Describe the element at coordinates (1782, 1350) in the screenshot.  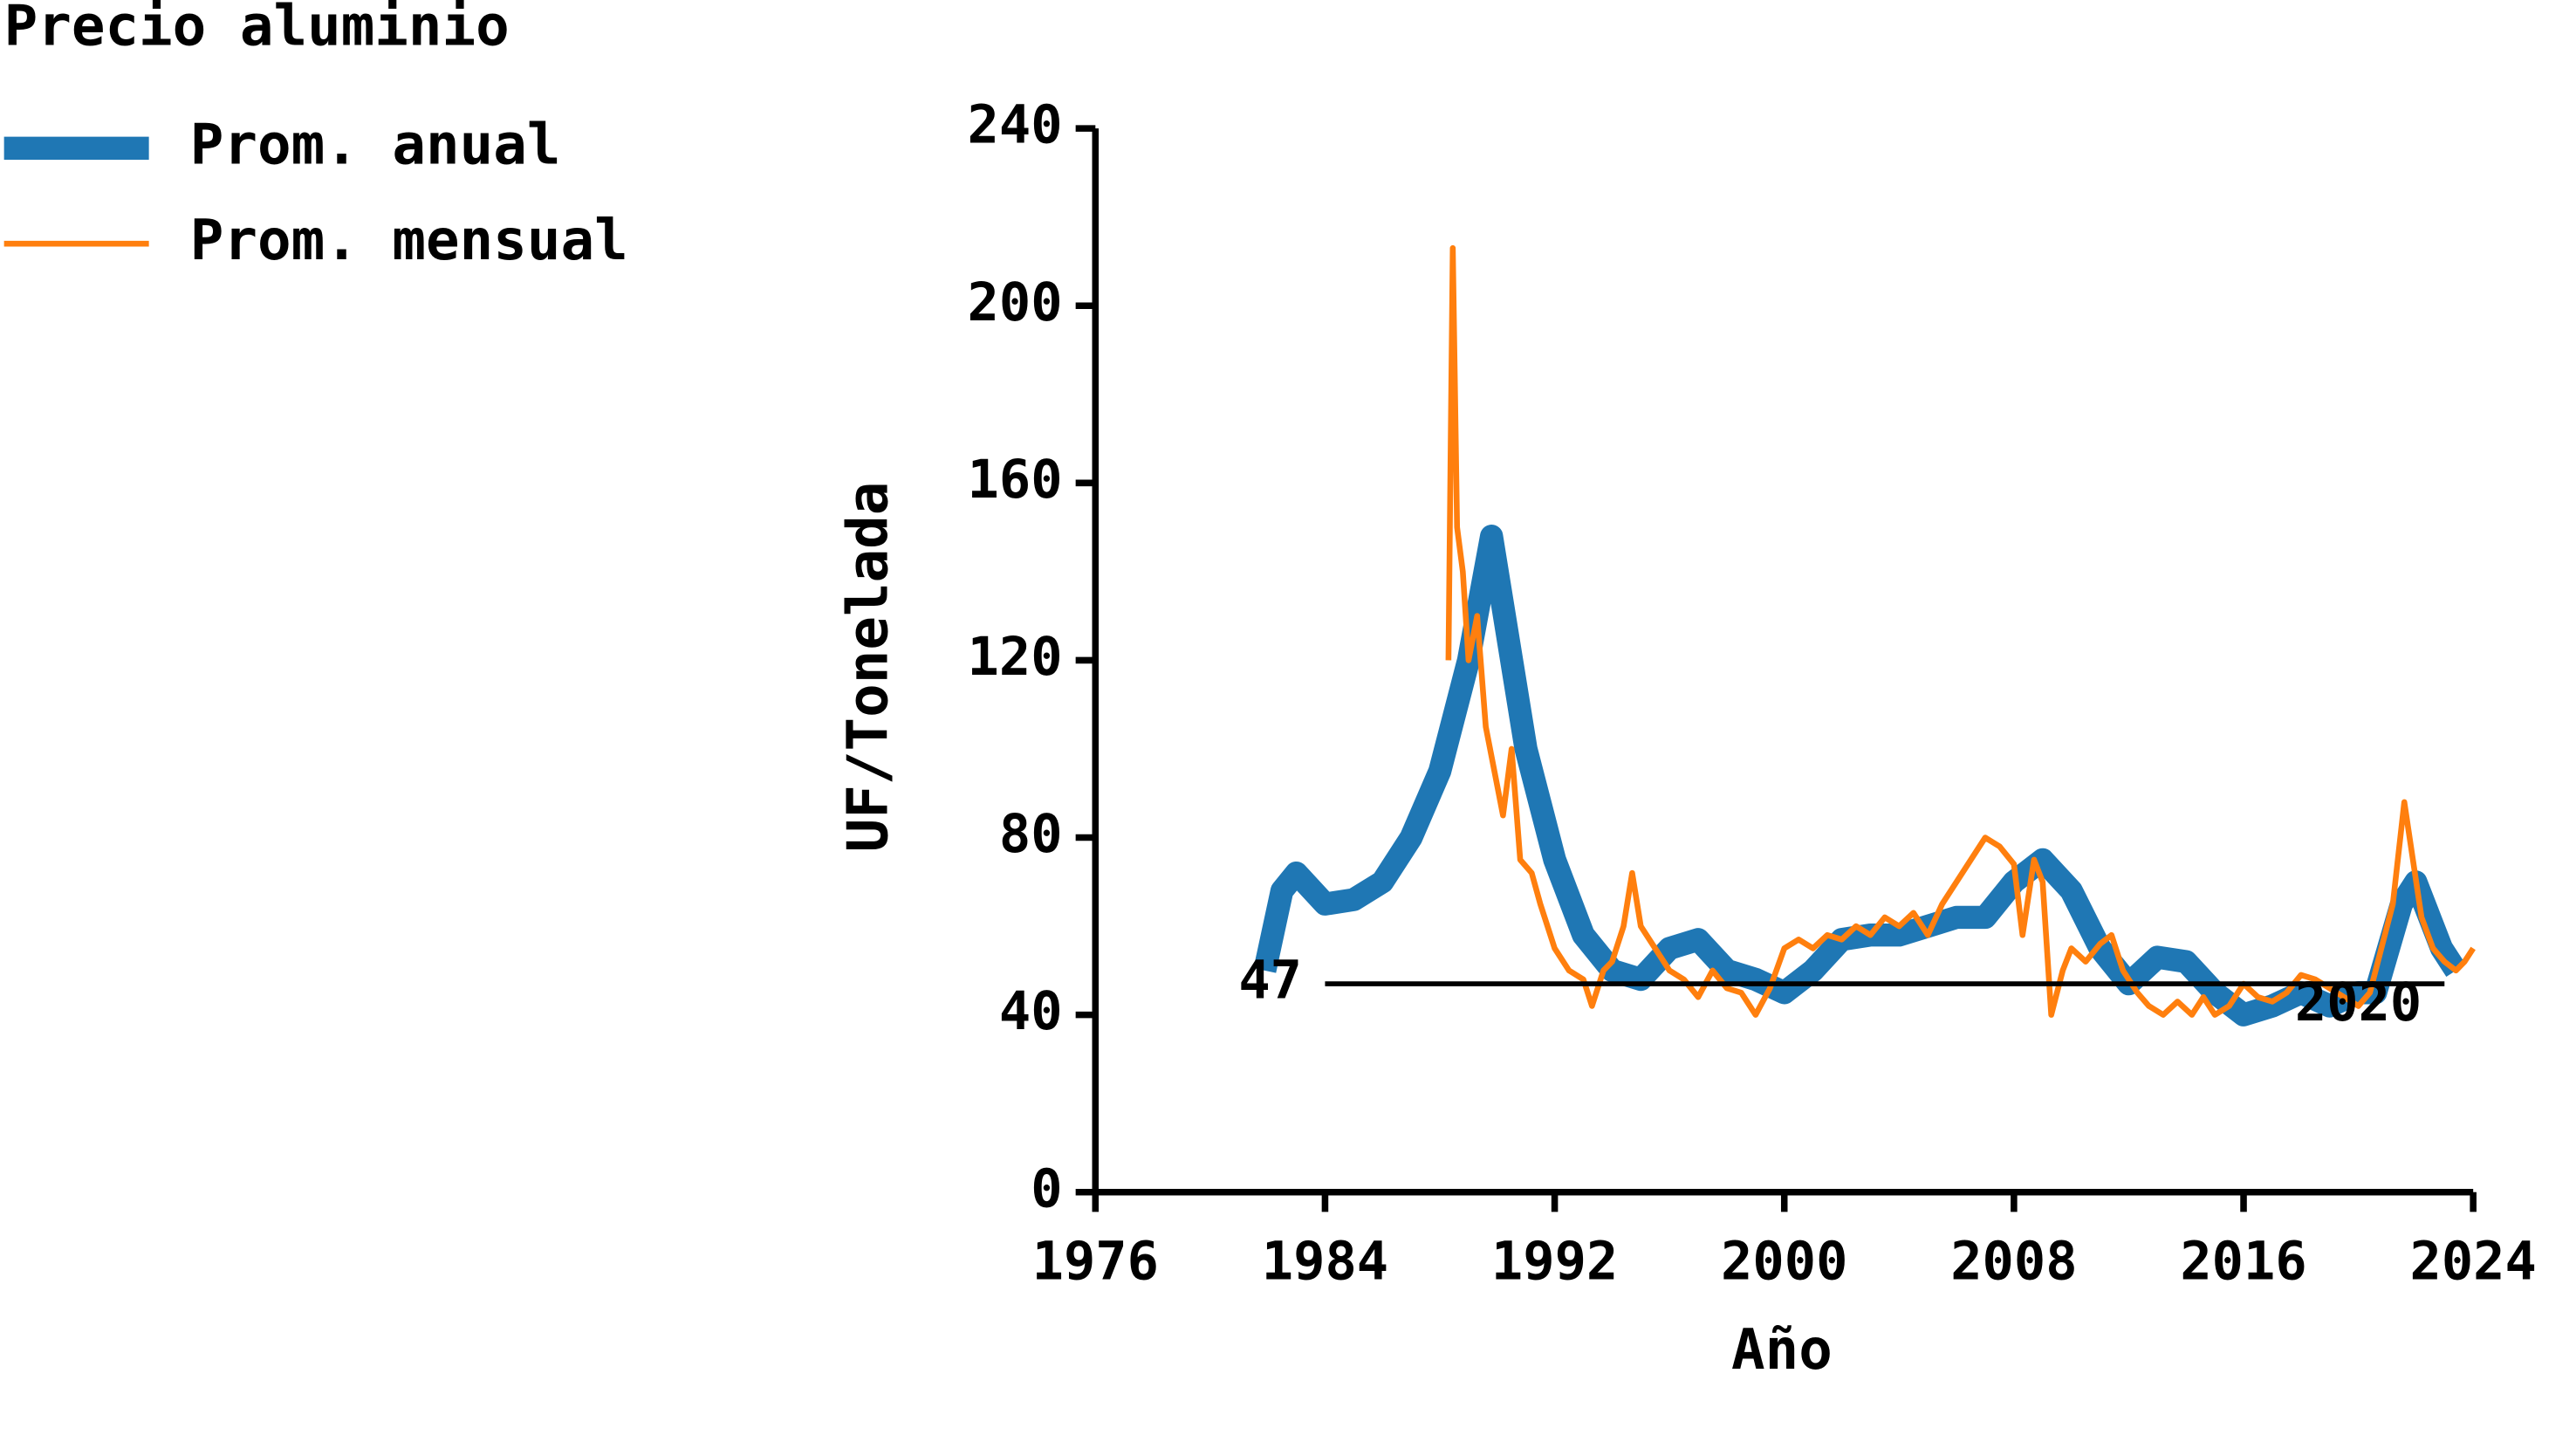
I see `x-axis-label: Año` at that location.